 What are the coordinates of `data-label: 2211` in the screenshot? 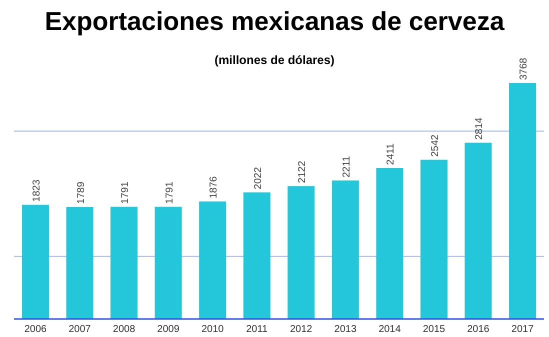 It's located at (346, 167).